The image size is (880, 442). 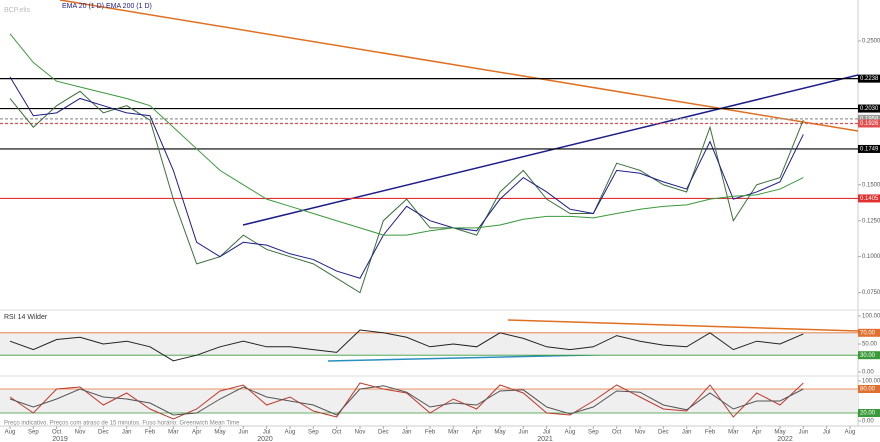 I want to click on year-label: 2019, so click(x=60, y=439).